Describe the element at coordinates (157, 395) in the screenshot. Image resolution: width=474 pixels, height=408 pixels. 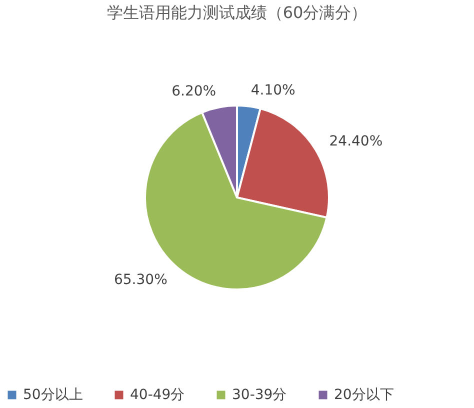
I see `legend-label: 40-49分` at that location.